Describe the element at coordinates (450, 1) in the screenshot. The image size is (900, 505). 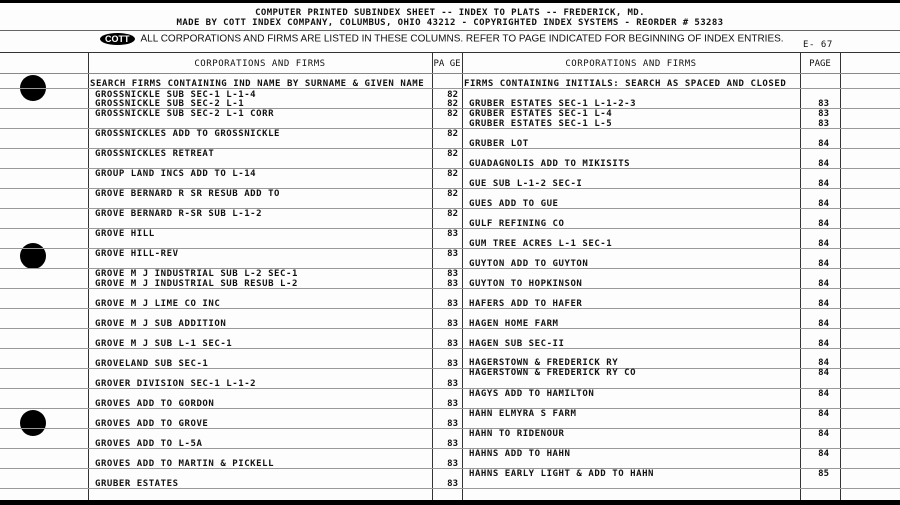
I see `top-edge` at that location.